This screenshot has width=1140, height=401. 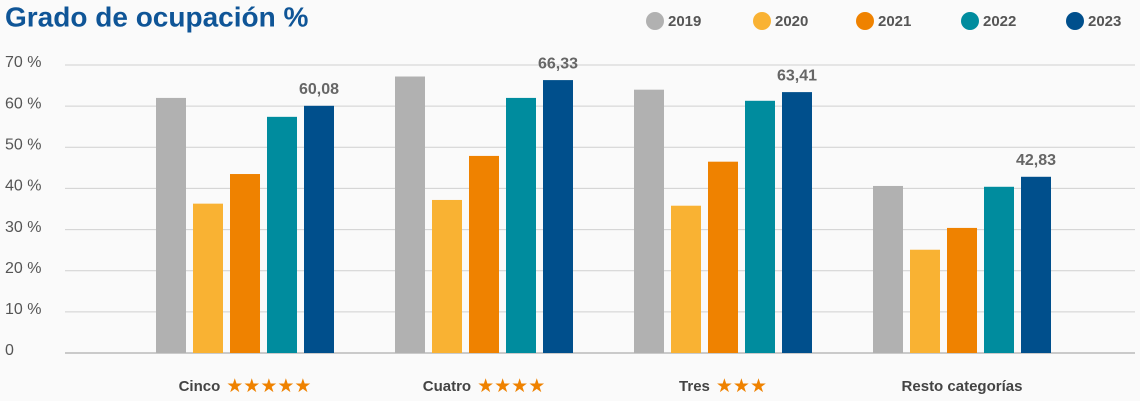 I want to click on chart-title: Grado de ocupación %, so click(x=156, y=16).